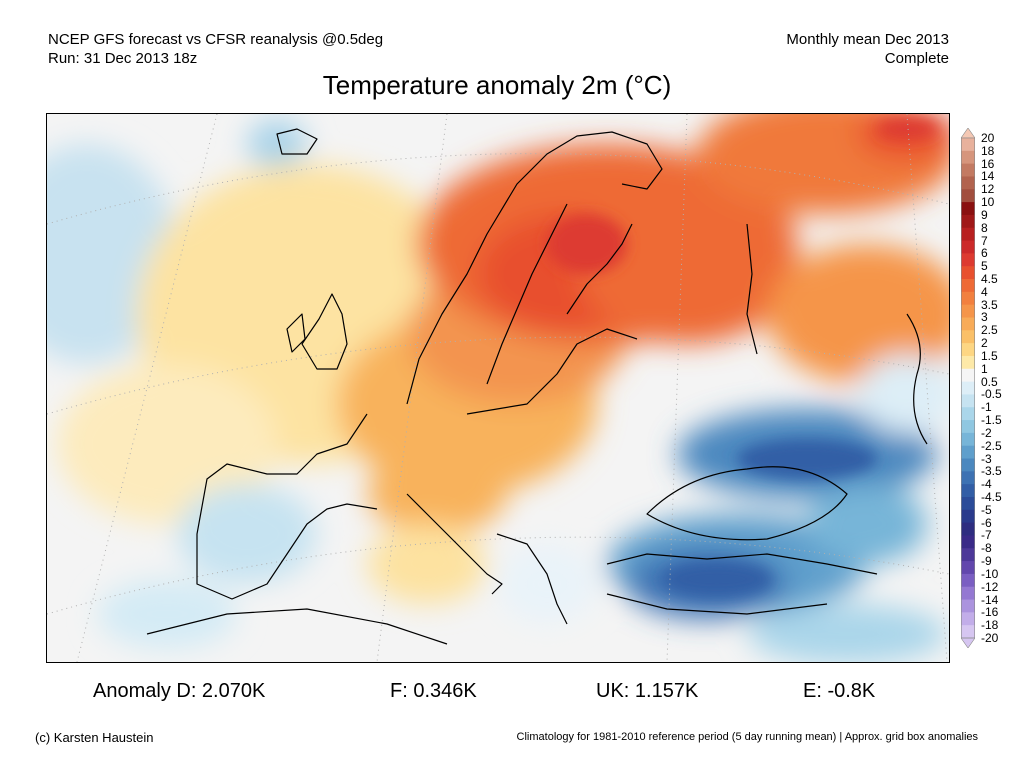  Describe the element at coordinates (984, 368) in the screenshot. I see `scale-tick-label: 1` at that location.